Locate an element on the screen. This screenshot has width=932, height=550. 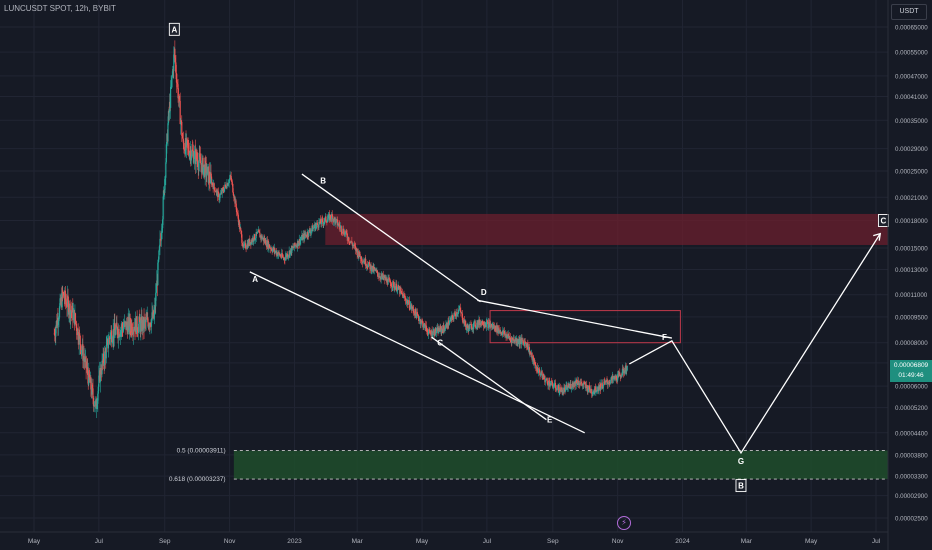
currency-selector: USDT is located at coordinates (909, 12).